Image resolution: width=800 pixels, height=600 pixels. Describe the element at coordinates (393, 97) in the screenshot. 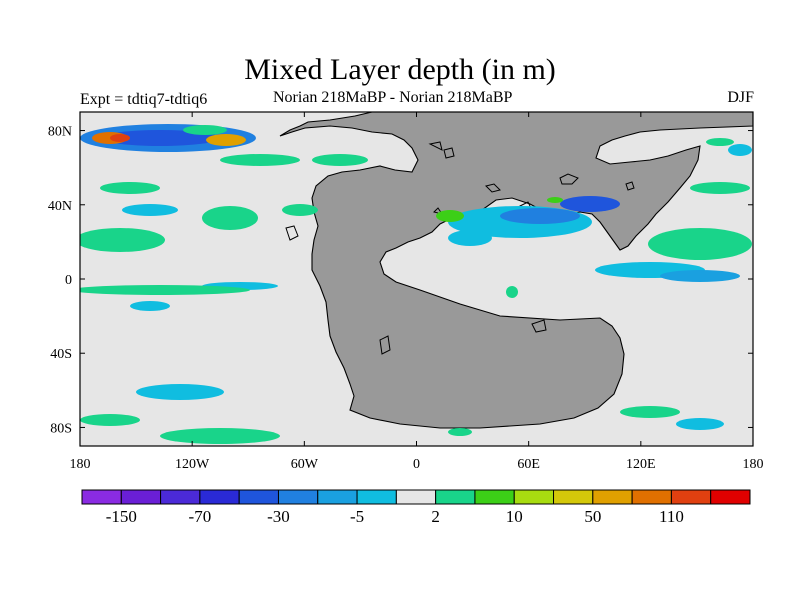

I see `comparison-label: Norian 218MaBP - Norian 218MaBP` at that location.